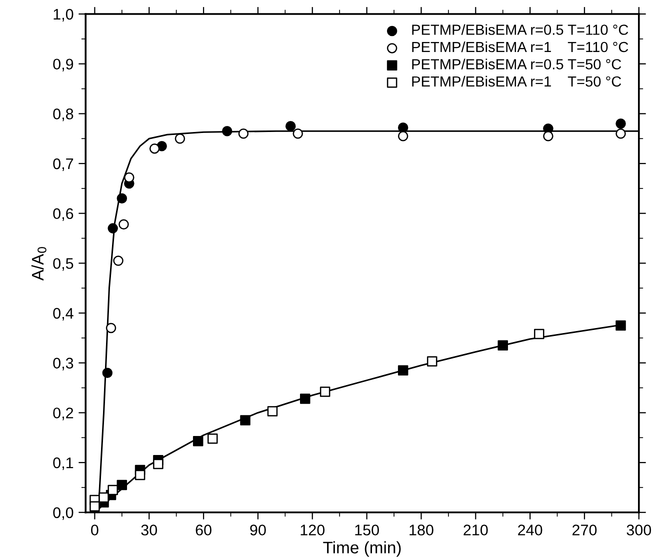 The width and height of the screenshot is (669, 560). What do you see at coordinates (63, 165) in the screenshot?
I see `y-tick-label: 0,7` at bounding box center [63, 165].